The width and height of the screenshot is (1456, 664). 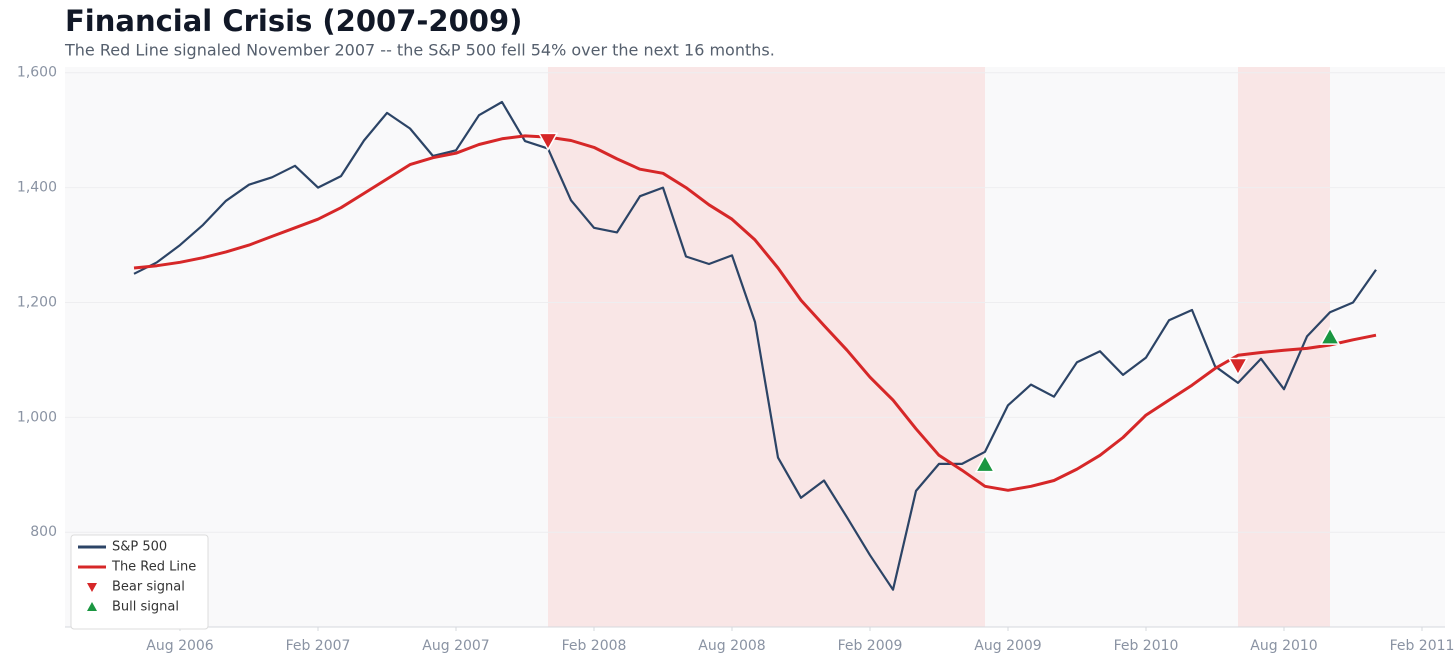 I want to click on y-tick-label: 1,400, so click(x=37, y=188).